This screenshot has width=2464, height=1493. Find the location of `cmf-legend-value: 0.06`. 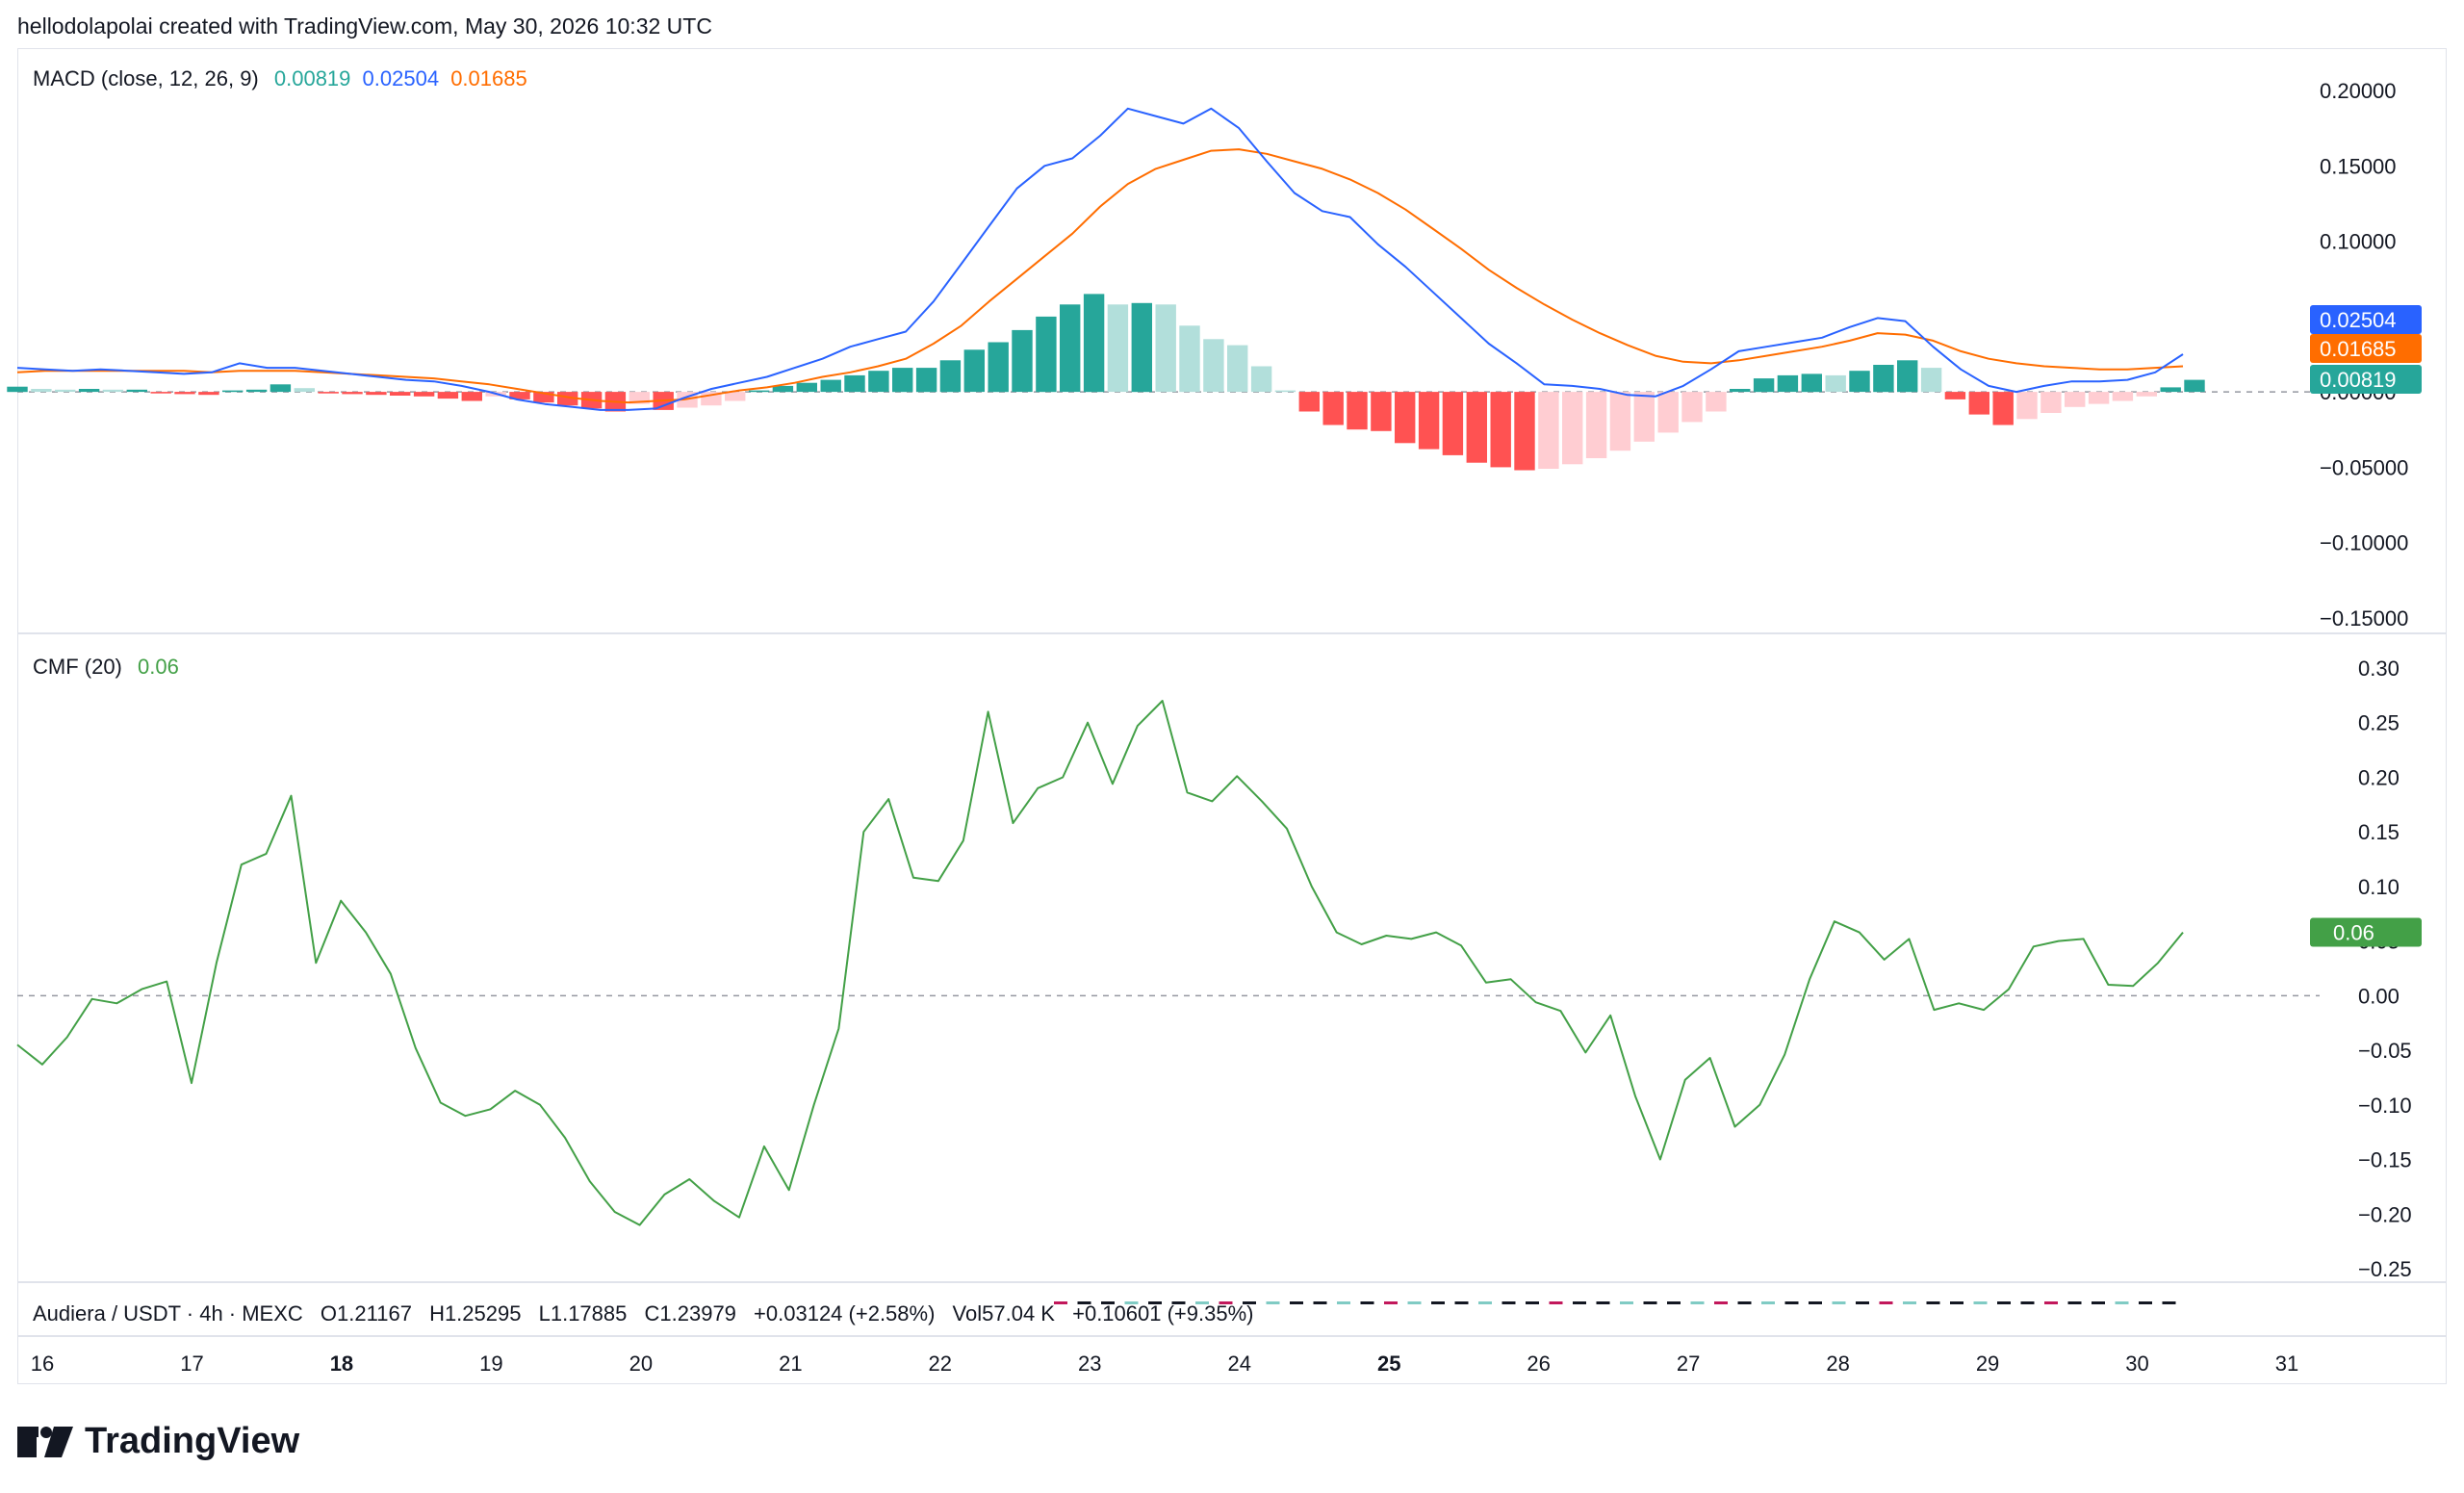

cmf-legend-value: 0.06 is located at coordinates (158, 667).